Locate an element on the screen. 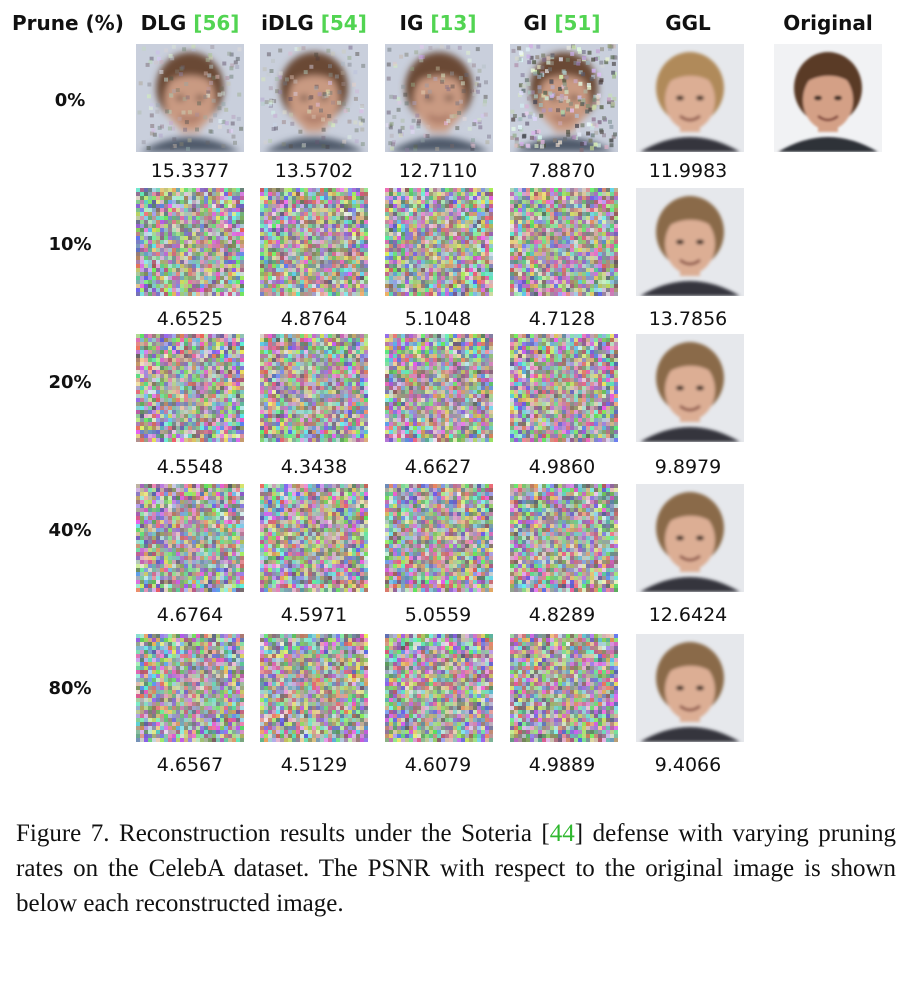 This screenshot has height=982, width=908. psnr-value: 13.5702 is located at coordinates (314, 171).